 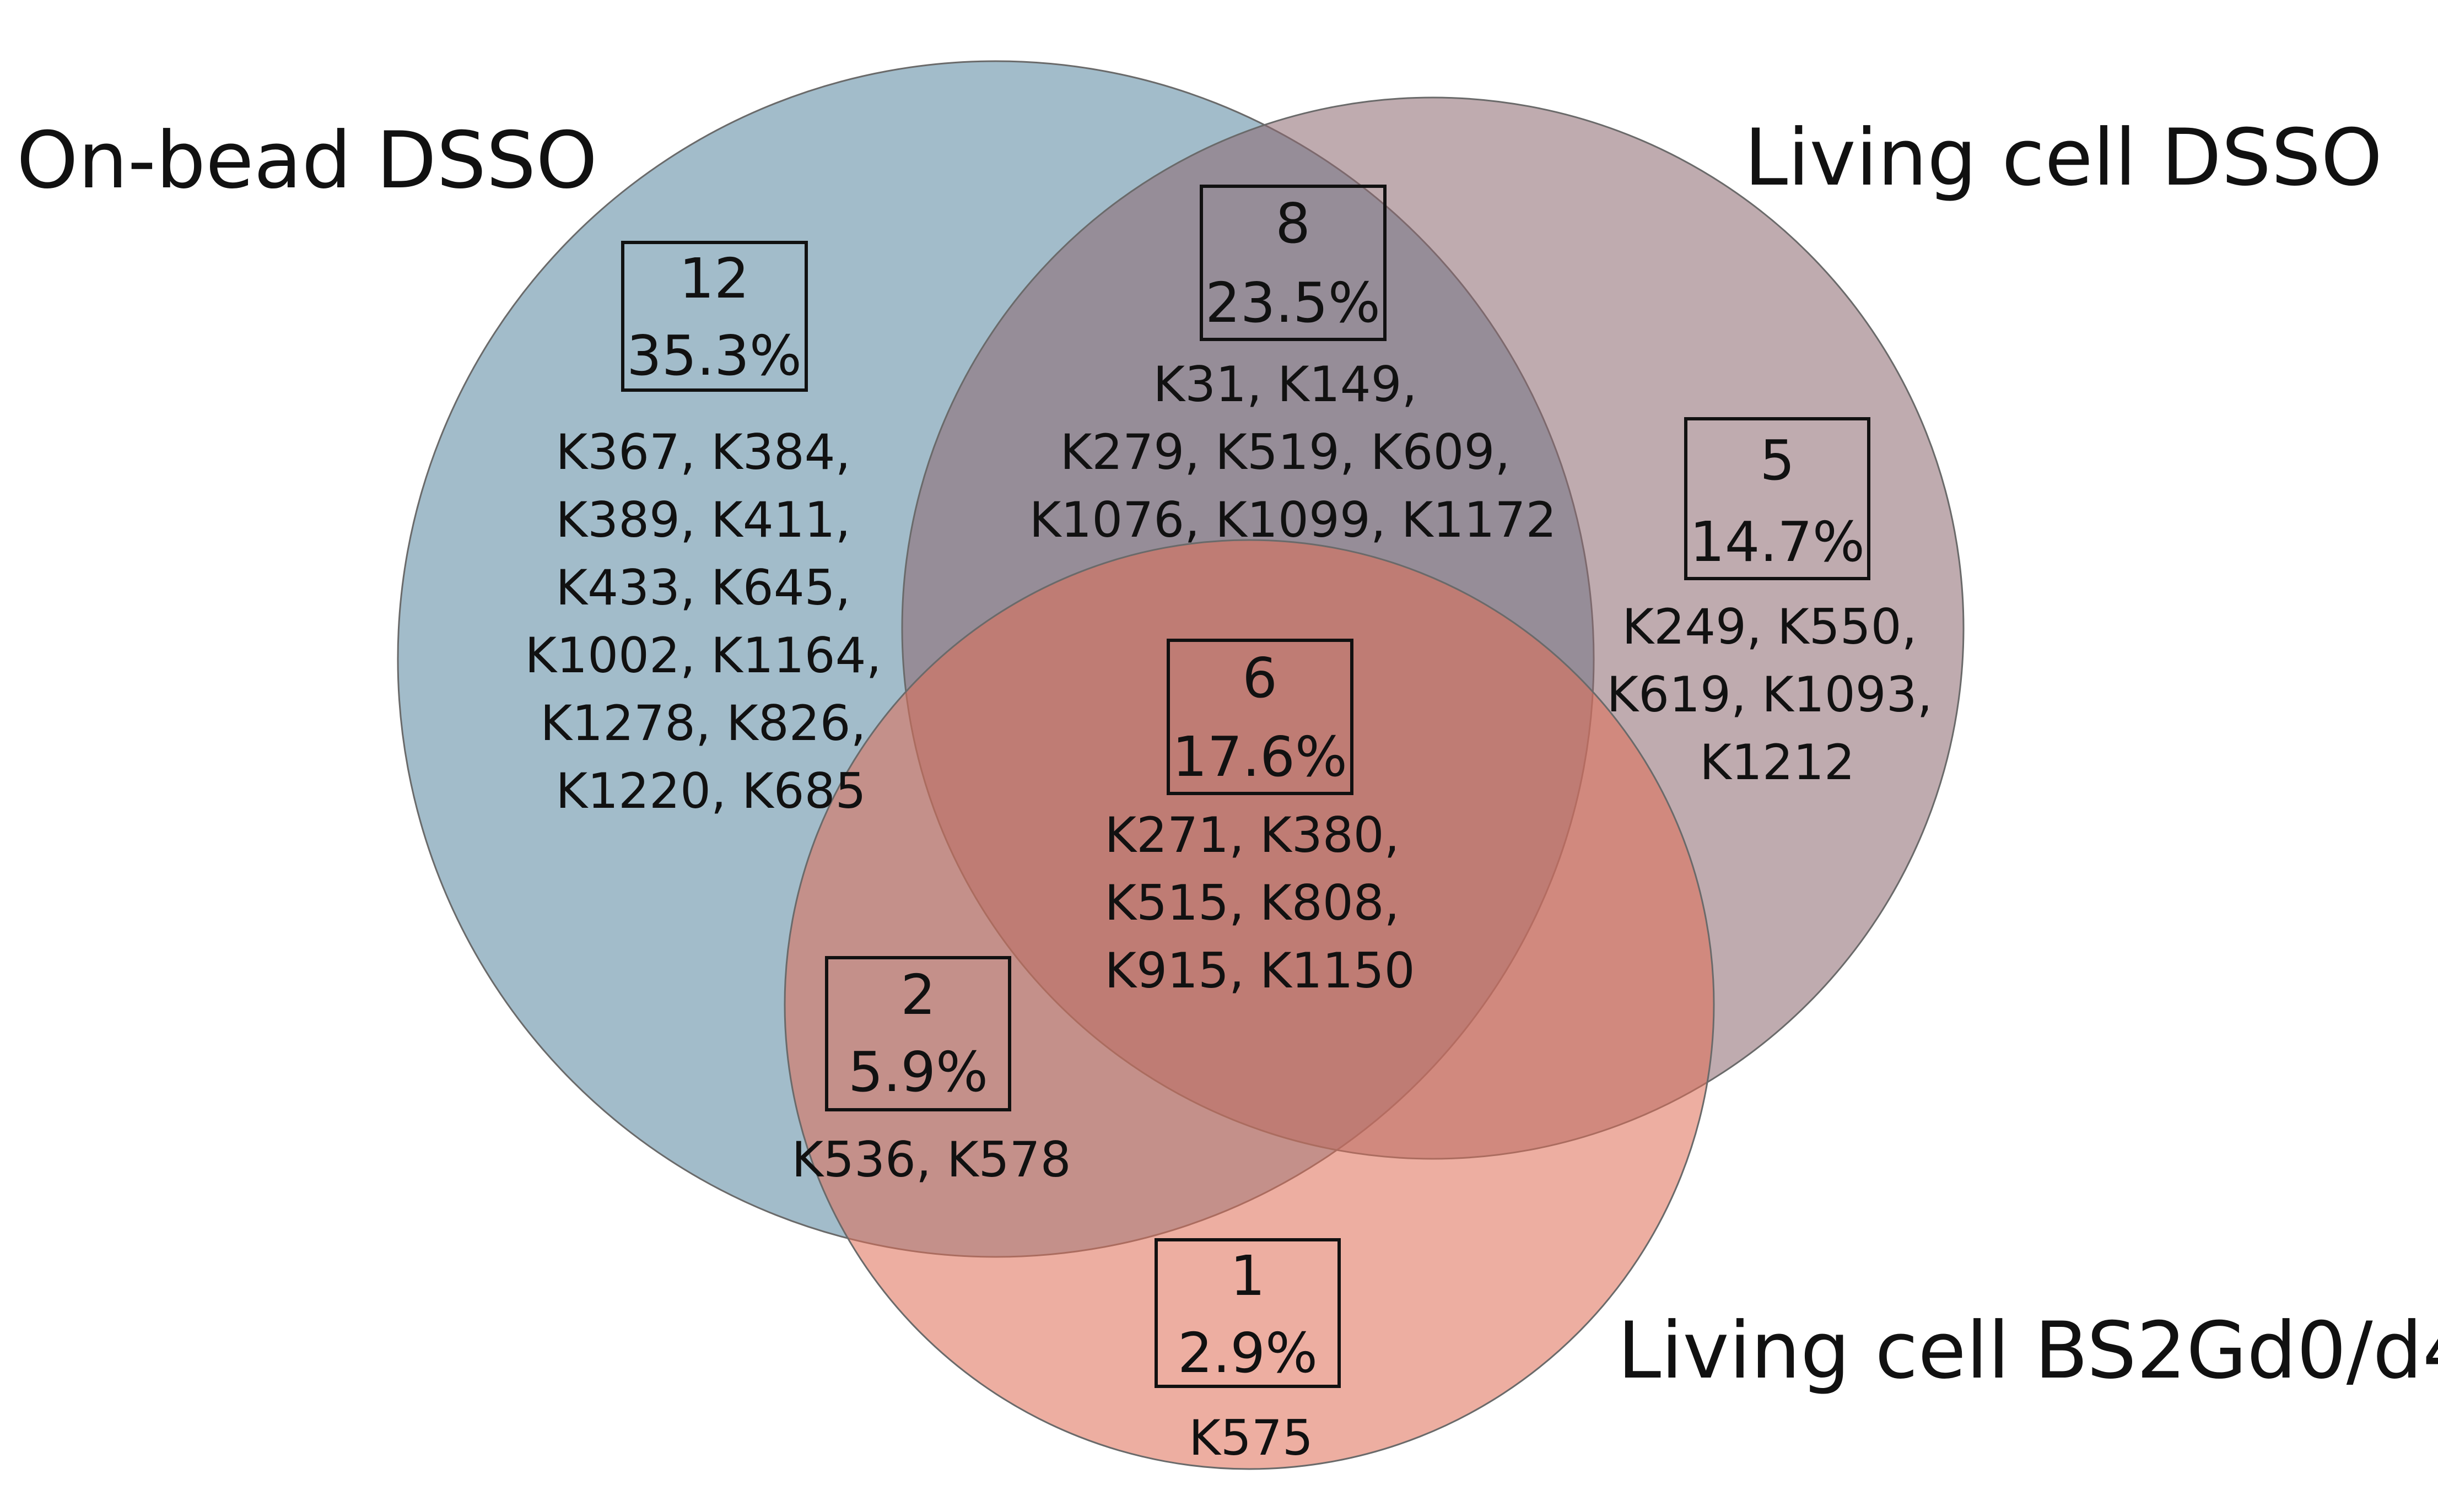 What do you see at coordinates (1777, 762) in the screenshot?
I see `site-line: K1212` at bounding box center [1777, 762].